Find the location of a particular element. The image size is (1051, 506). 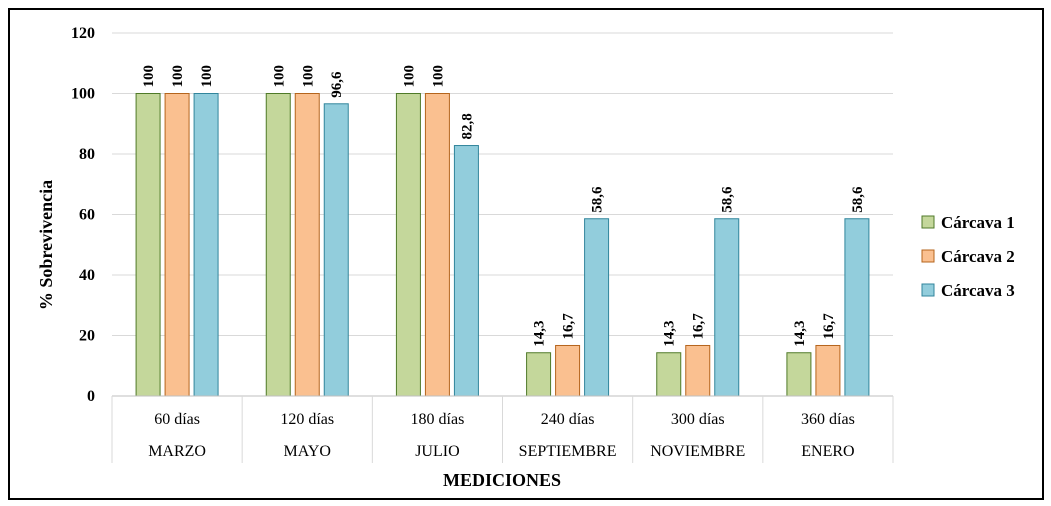

y-tick-label: 0 is located at coordinates (91, 396).